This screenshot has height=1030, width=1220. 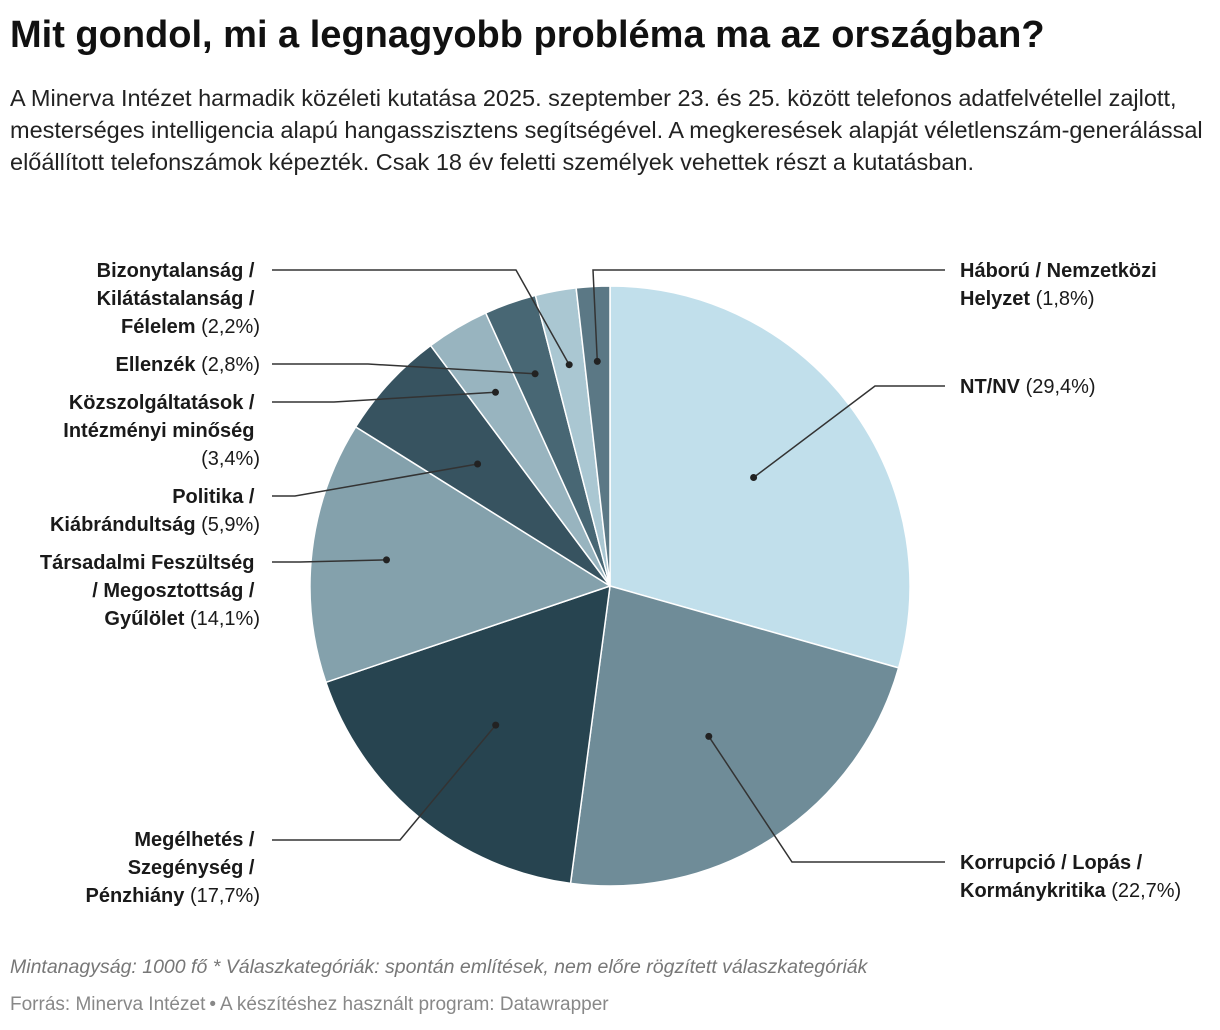 I want to click on source-label: Forrás: Minerva Intézet, so click(x=108, y=1004).